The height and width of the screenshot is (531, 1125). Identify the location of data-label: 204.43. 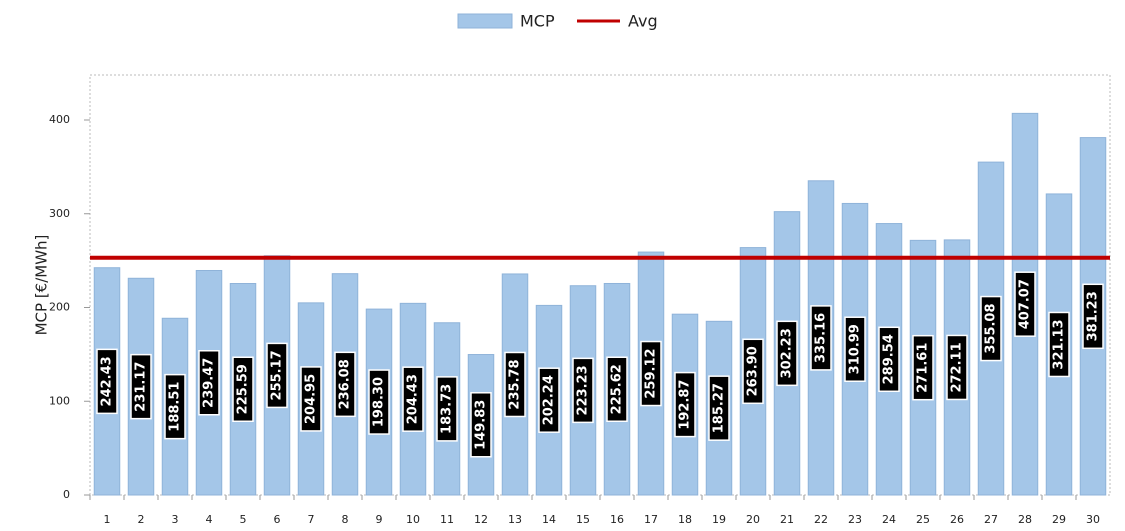
(413, 399).